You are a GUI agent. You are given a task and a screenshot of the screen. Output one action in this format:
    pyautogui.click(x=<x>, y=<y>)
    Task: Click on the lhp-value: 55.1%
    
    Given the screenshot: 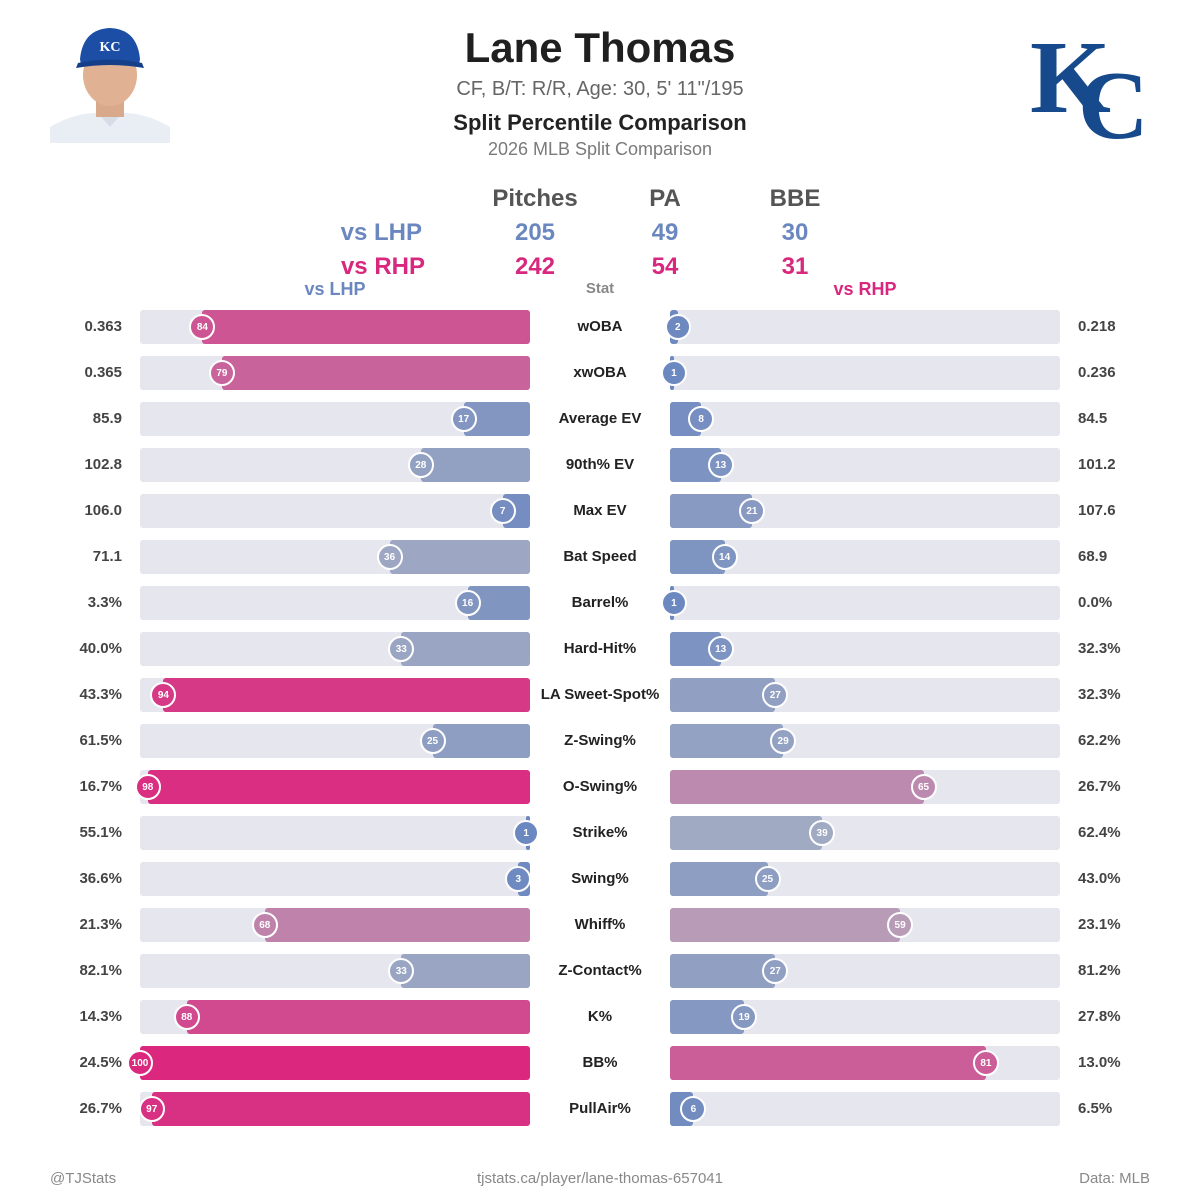 What is the action you would take?
    pyautogui.click(x=100, y=832)
    